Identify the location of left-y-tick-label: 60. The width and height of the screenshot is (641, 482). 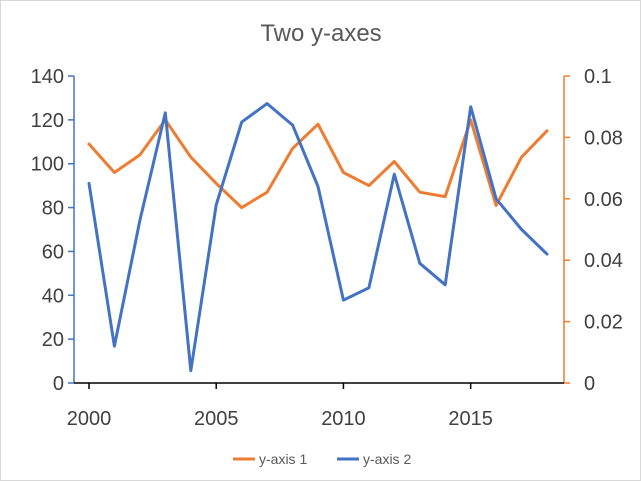
(53, 252).